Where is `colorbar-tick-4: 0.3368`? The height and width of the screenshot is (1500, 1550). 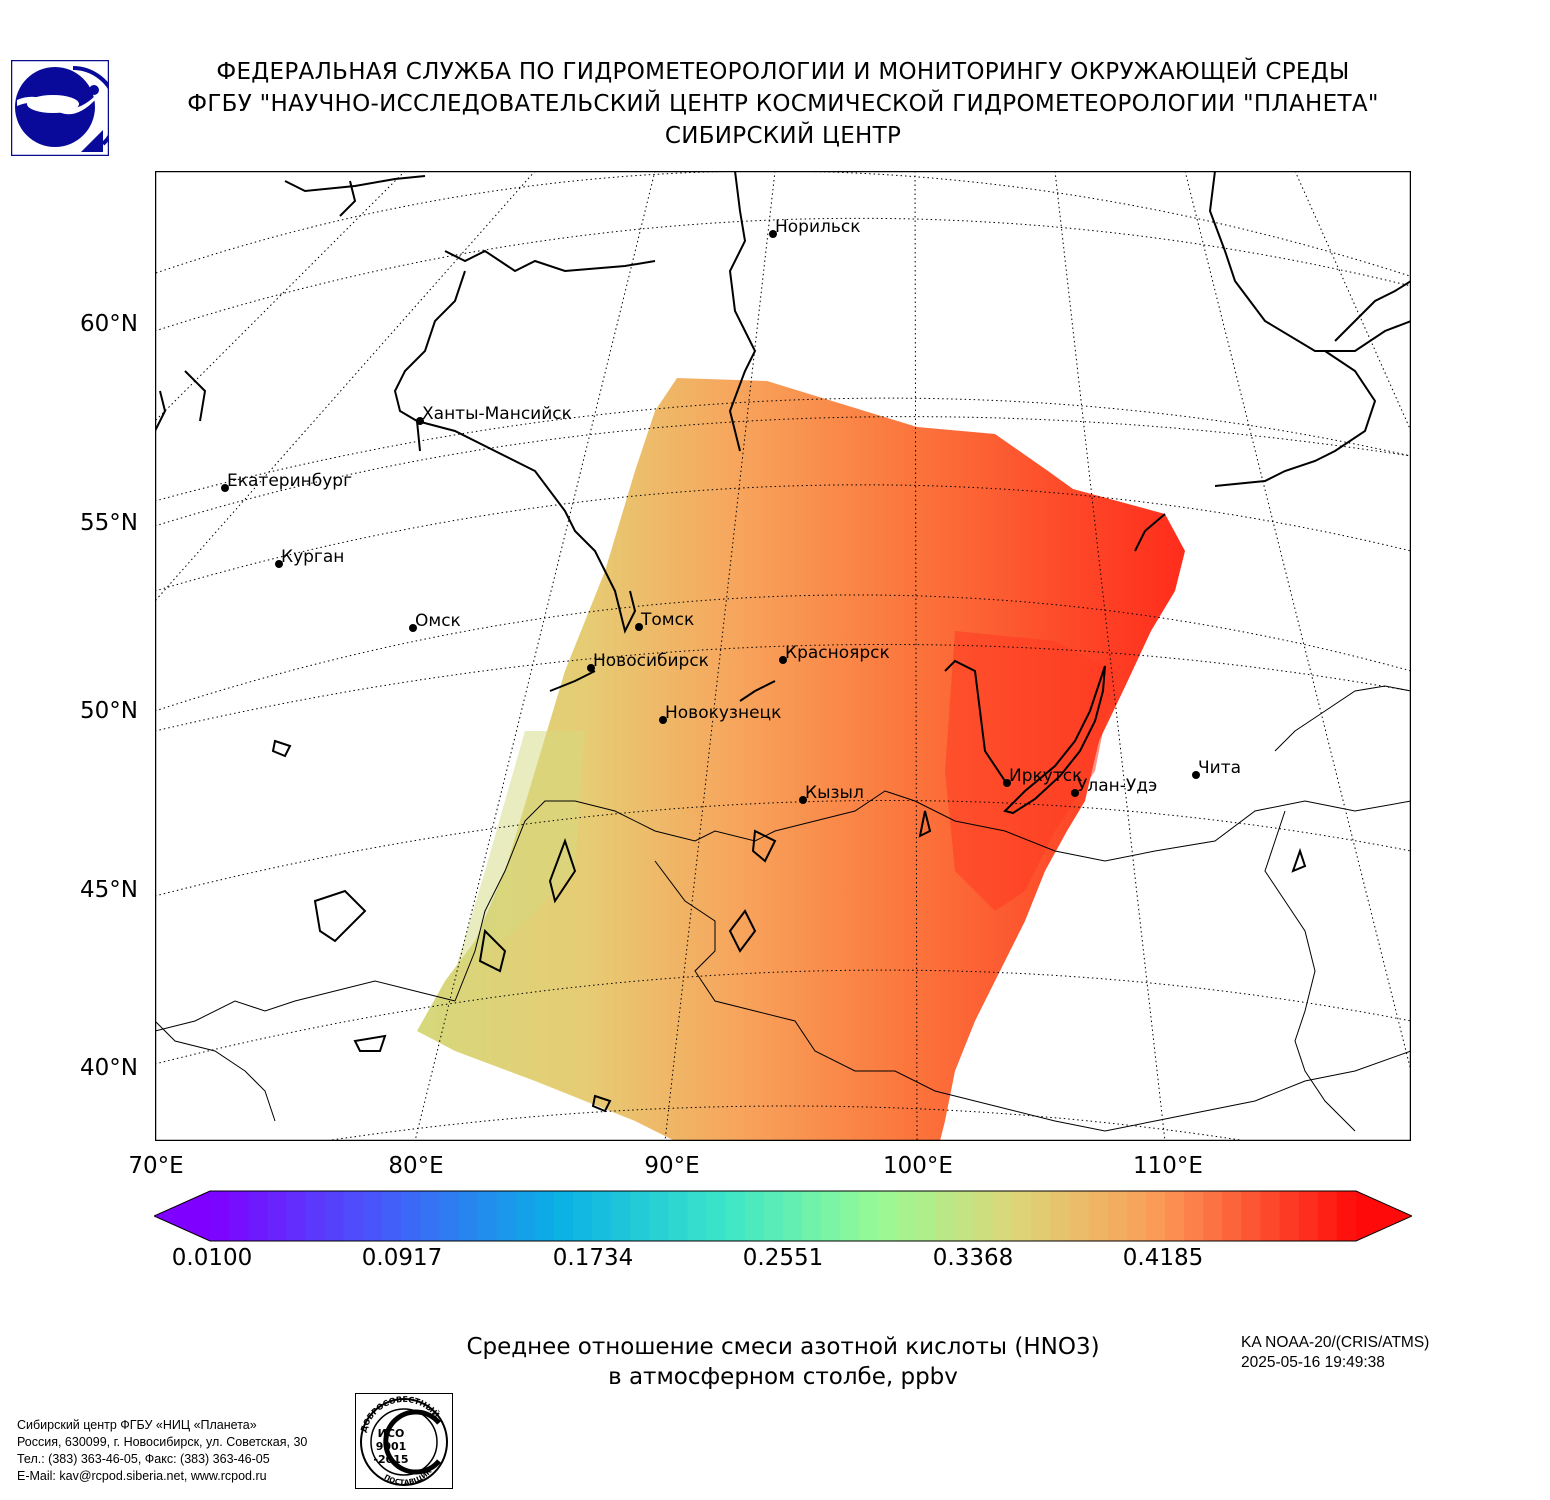 colorbar-tick-4: 0.3368 is located at coordinates (973, 1258).